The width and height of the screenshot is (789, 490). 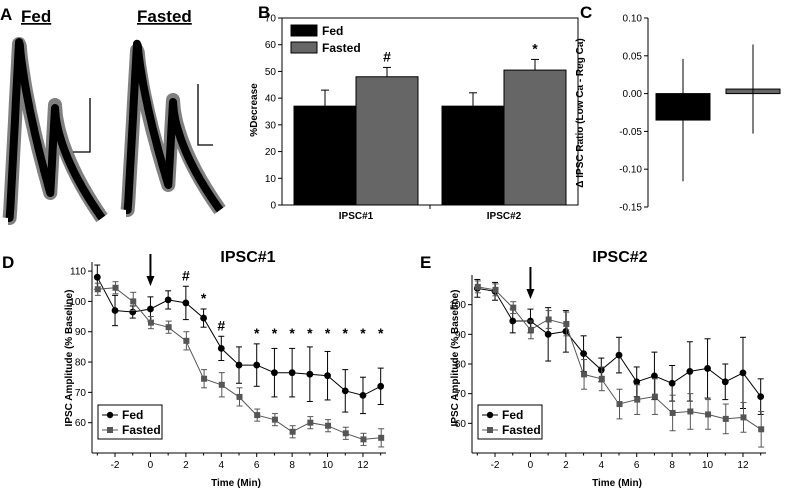 What do you see at coordinates (461, 365) in the screenshot?
I see `panel-e-ytick-label: 80` at bounding box center [461, 365].